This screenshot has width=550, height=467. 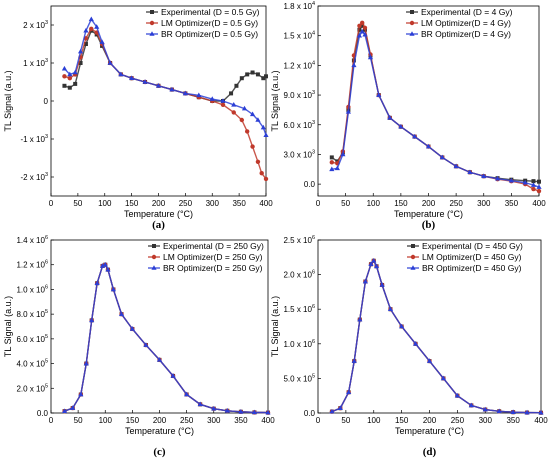 What do you see at coordinates (8, 100) in the screenshot?
I see `y-axis-label: TL Signal (a.u.)` at bounding box center [8, 100].